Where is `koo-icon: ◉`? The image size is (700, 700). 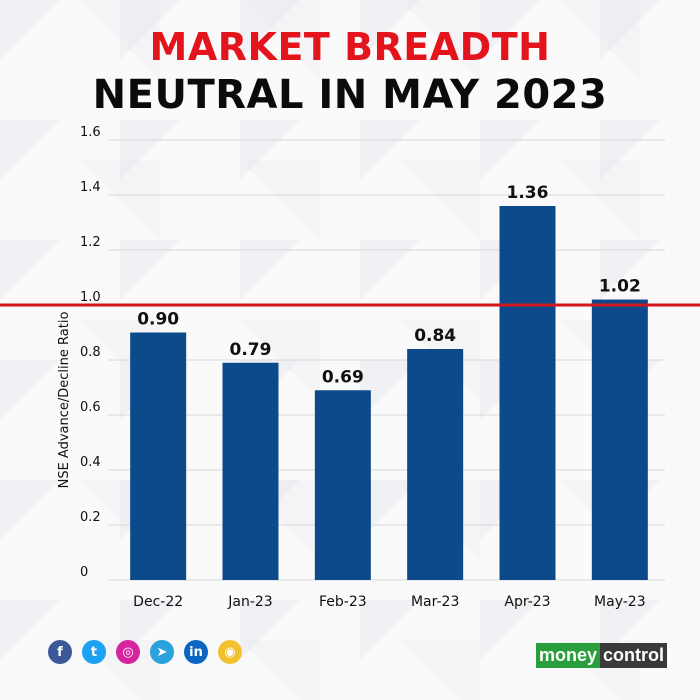
koo-icon: ◉ is located at coordinates (230, 652).